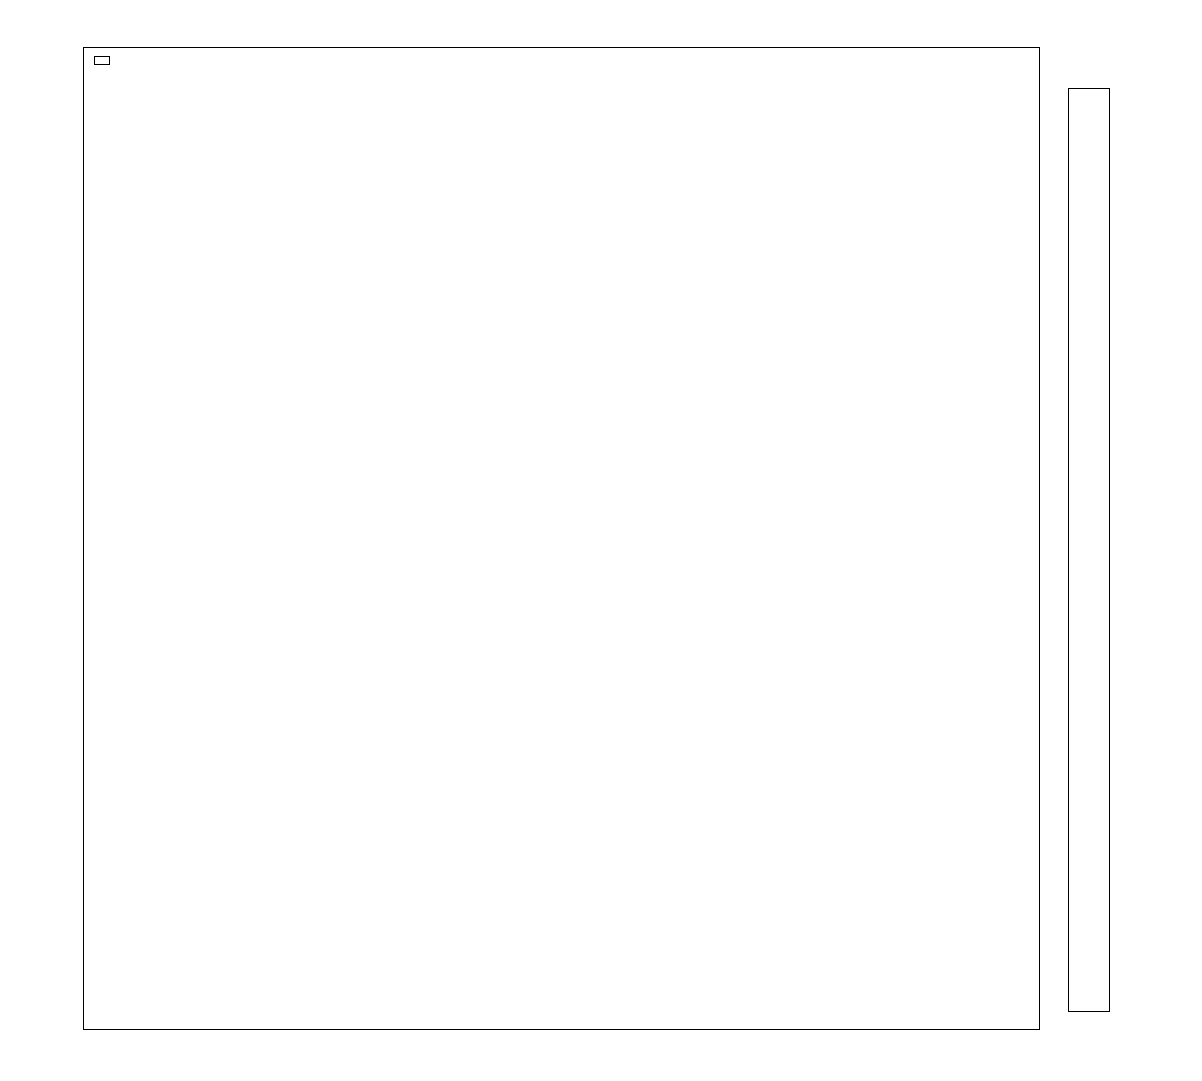 The width and height of the screenshot is (1202, 1081). I want to click on colorbar, so click(1089, 550).